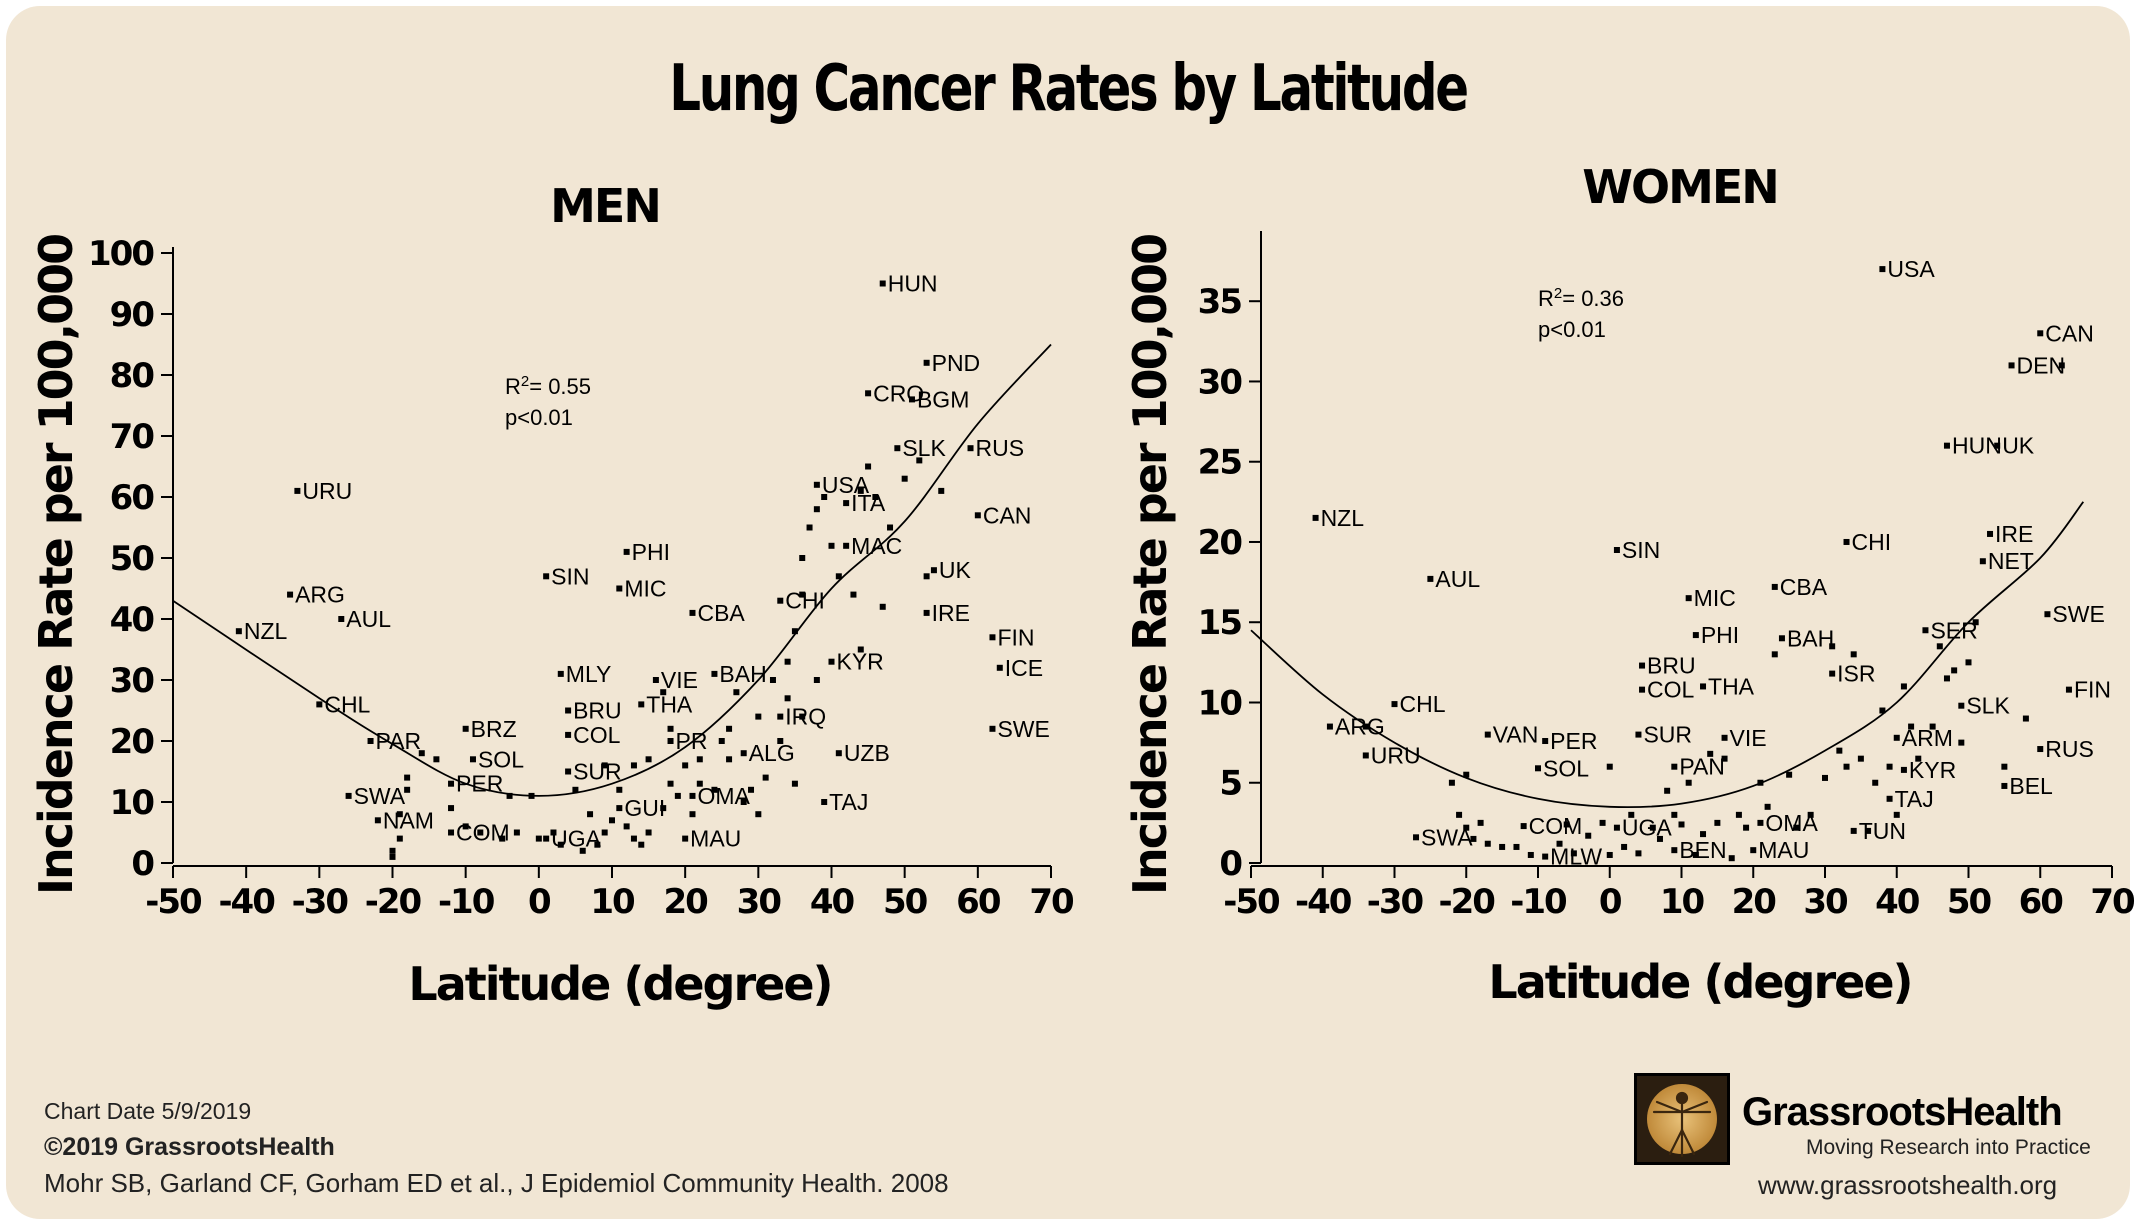 The width and height of the screenshot is (2136, 1225). I want to click on men-y-tick-label: 70, so click(132, 437).